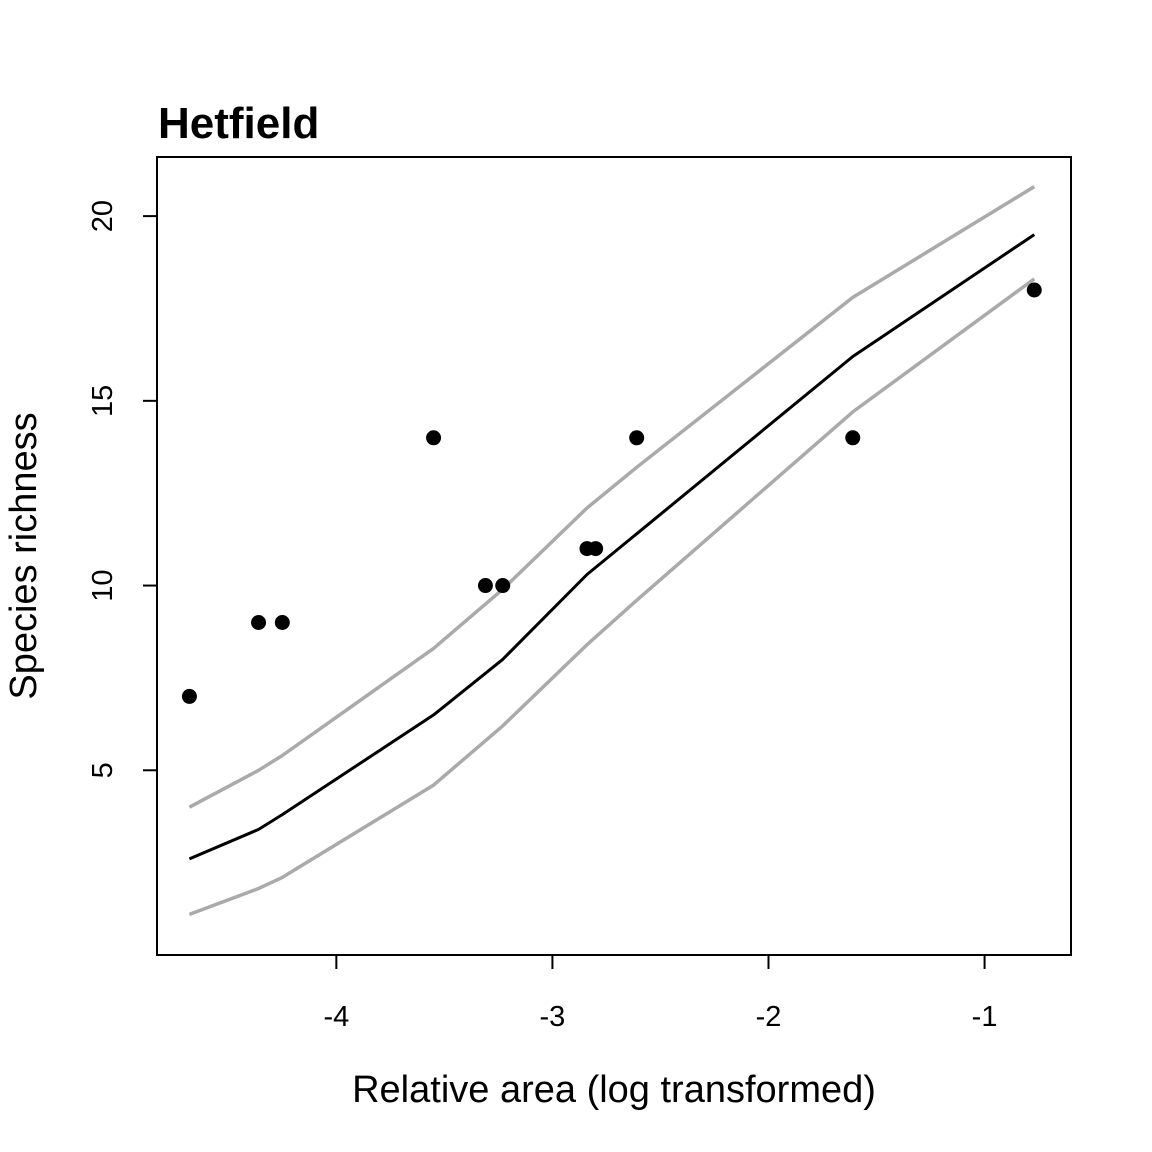 This screenshot has width=1152, height=1152. Describe the element at coordinates (238, 123) in the screenshot. I see `chart-title: Hetfield` at that location.